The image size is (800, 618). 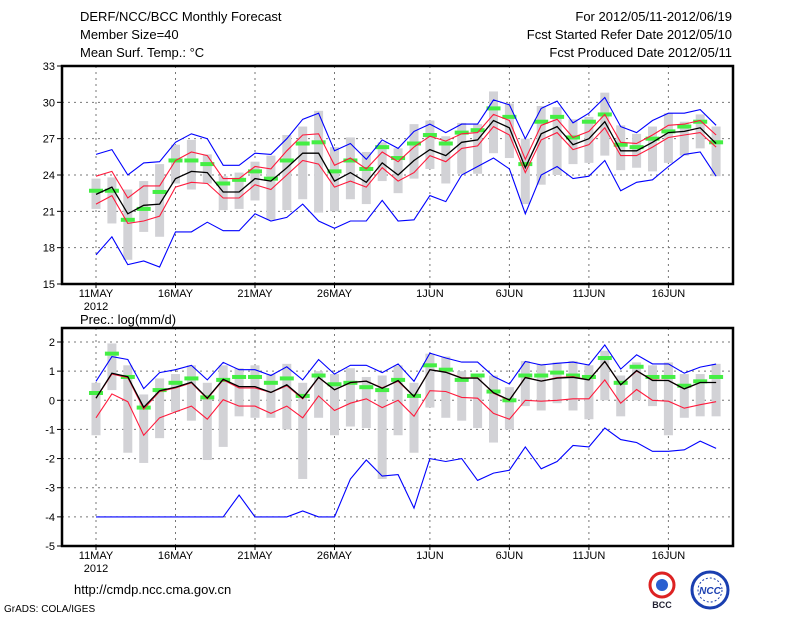 What do you see at coordinates (255, 294) in the screenshot?
I see `x-tick-label: 21MAY` at bounding box center [255, 294].